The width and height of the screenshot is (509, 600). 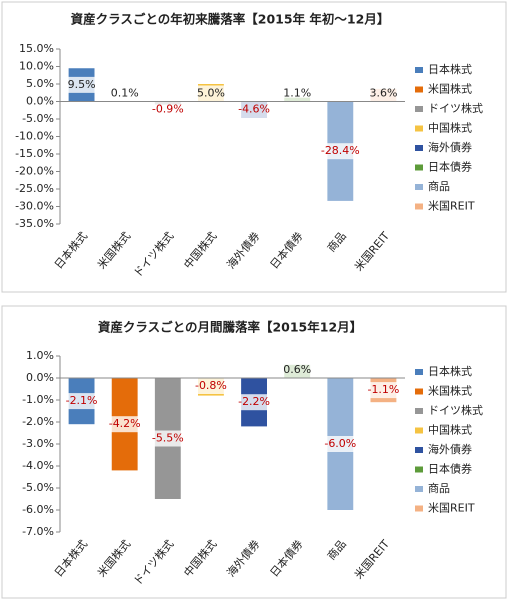 I want to click on chart-title: 資産クラスごとの年初来騰落率【2015年 年初～12月】, so click(x=230, y=19).